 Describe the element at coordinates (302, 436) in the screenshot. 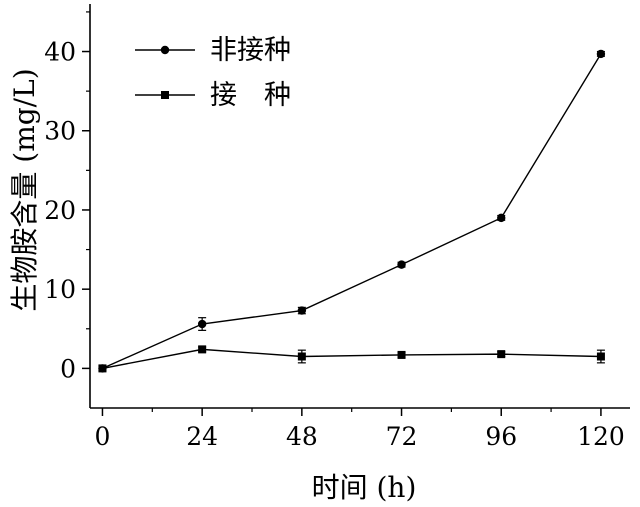

I see `x-tick-label: 48` at that location.